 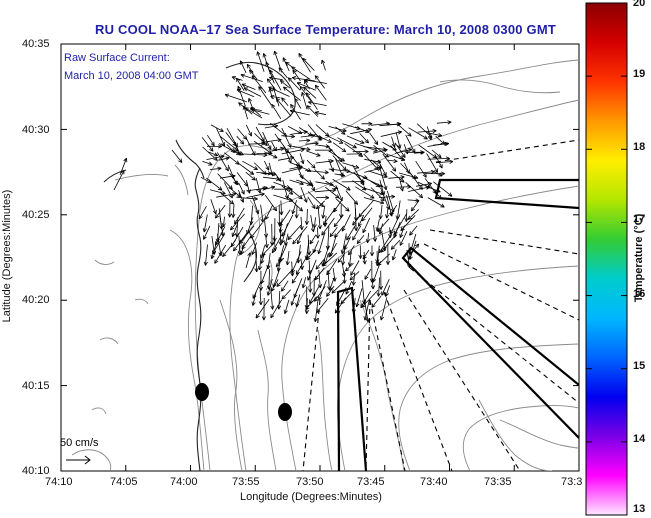 I want to click on x-tick-label: 73:45, so click(x=371, y=482).